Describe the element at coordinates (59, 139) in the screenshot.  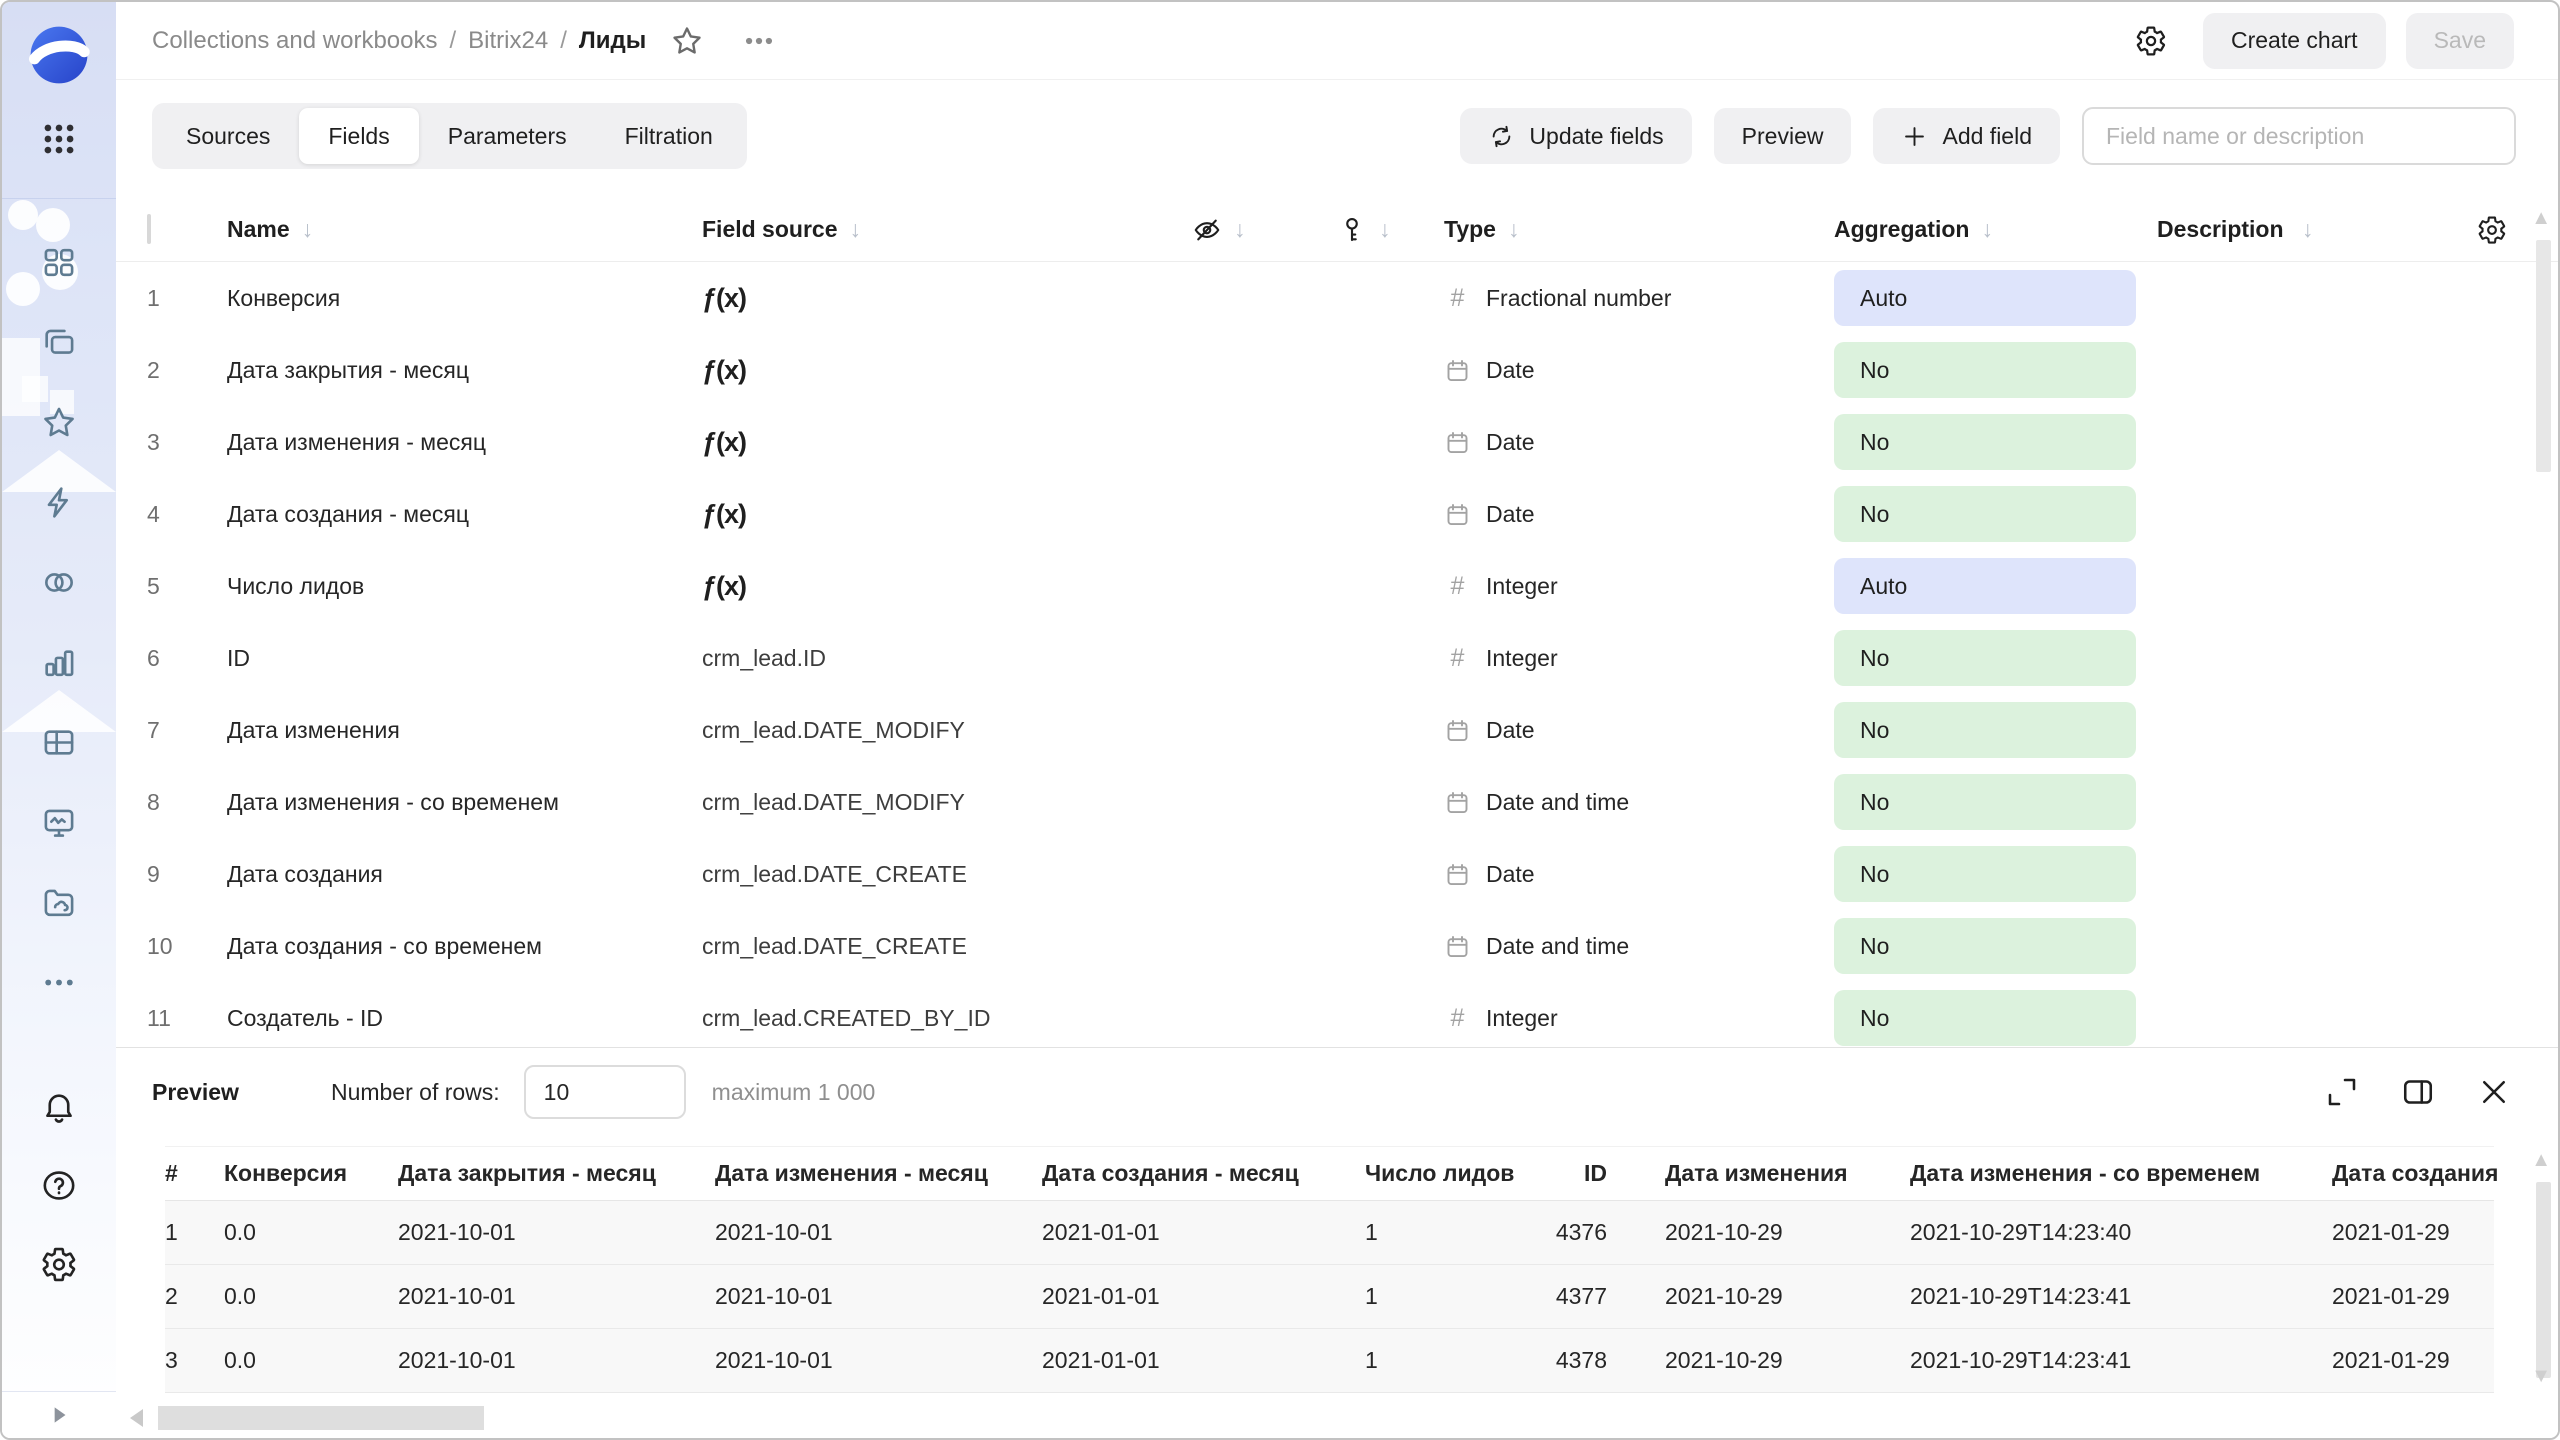
I see `apps-grid-icon` at that location.